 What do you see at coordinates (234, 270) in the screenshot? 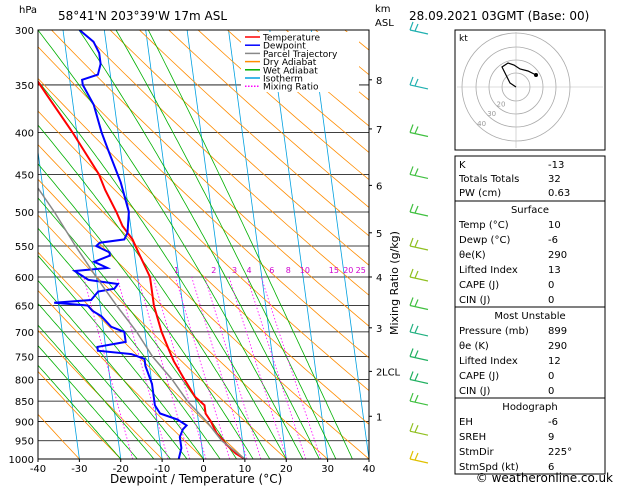
I see `mixing-ratio-label-3: 3` at bounding box center [234, 270].